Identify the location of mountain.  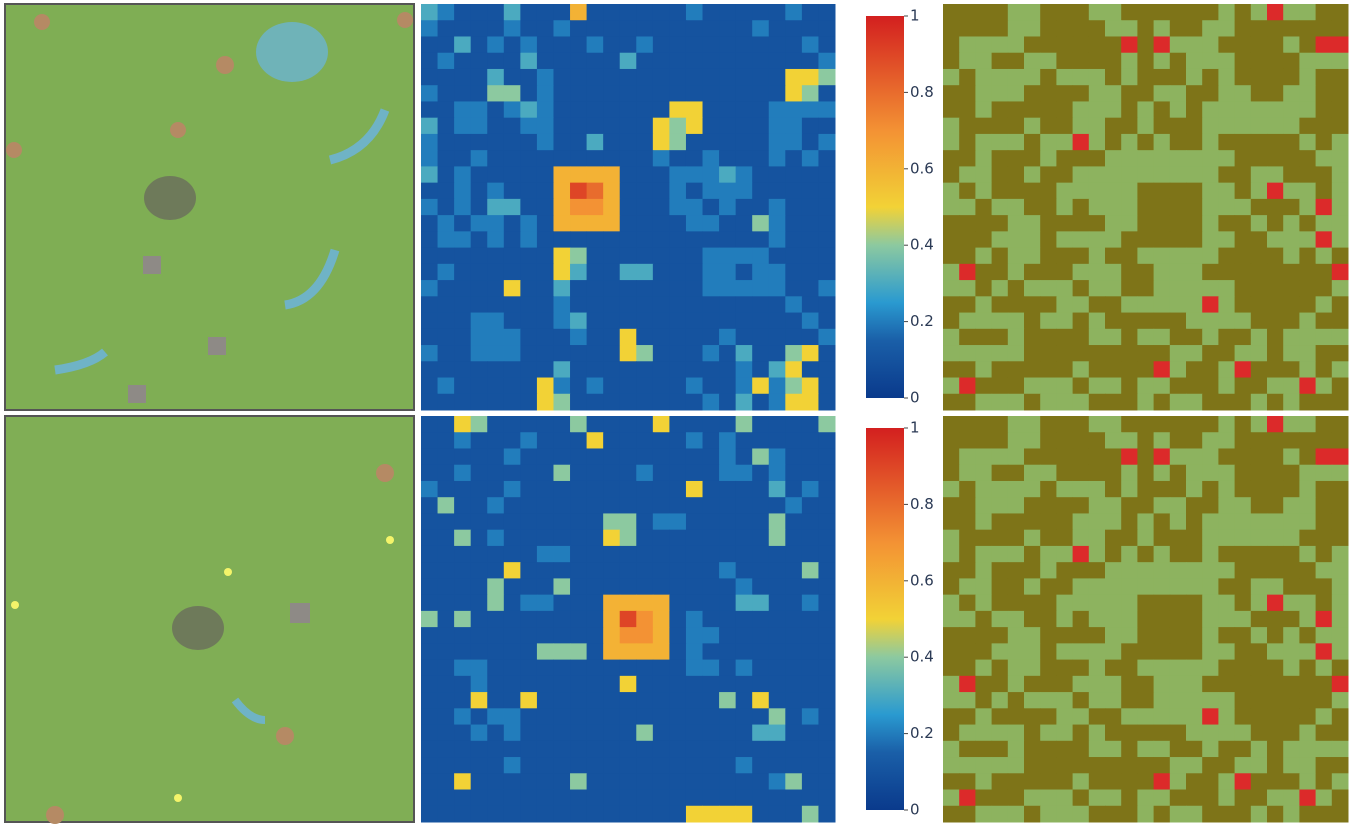
(170, 198).